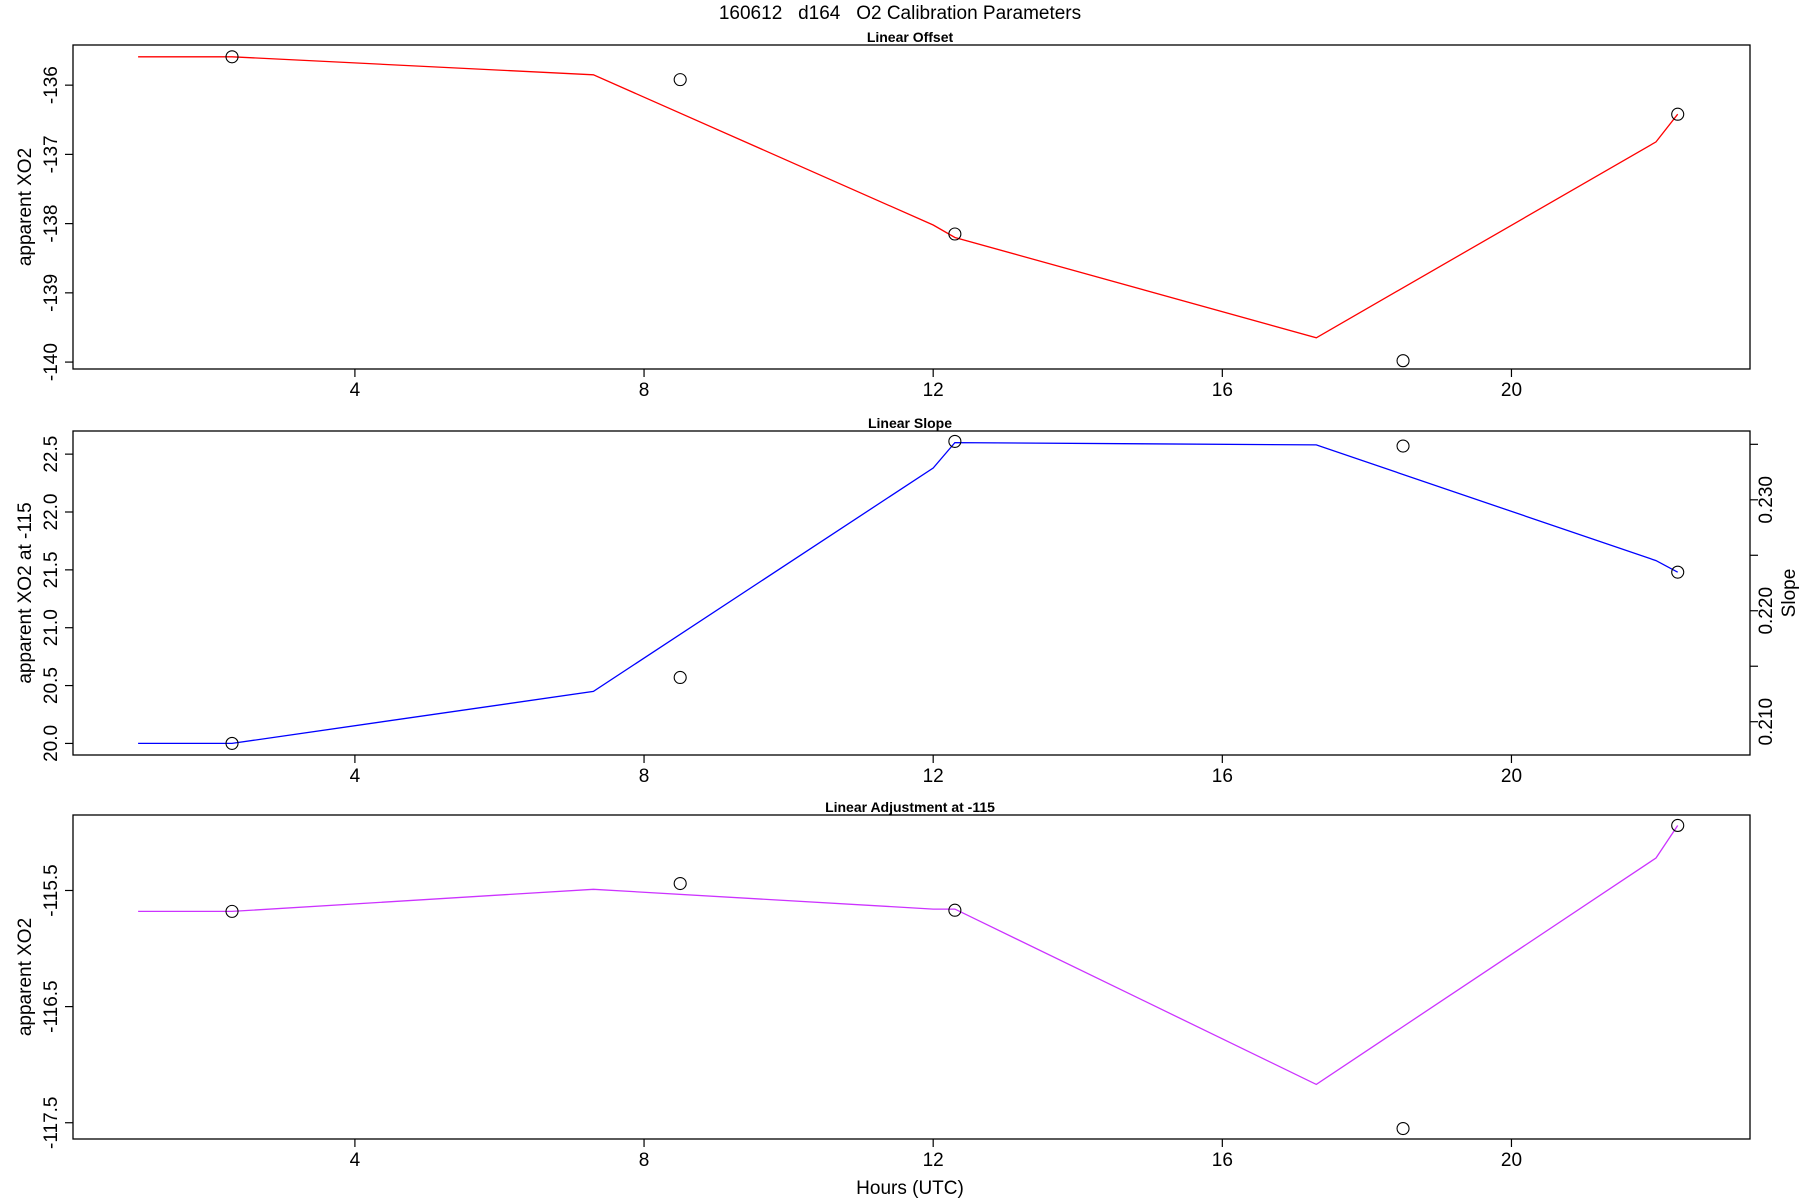 This screenshot has width=1800, height=1200. Describe the element at coordinates (910, 1188) in the screenshot. I see `x-axis-label: Hours (UTC)` at that location.